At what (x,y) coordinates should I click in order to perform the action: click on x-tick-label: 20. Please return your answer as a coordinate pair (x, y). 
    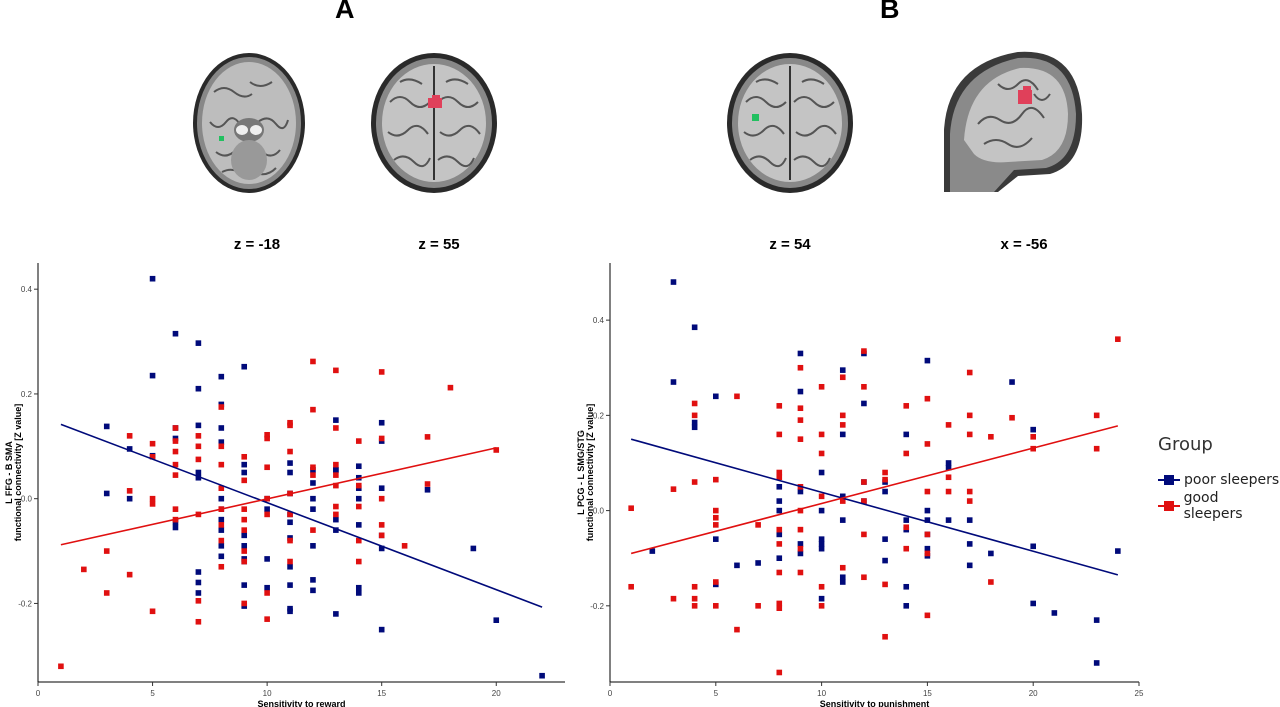
    Looking at the image, I should click on (496, 693).